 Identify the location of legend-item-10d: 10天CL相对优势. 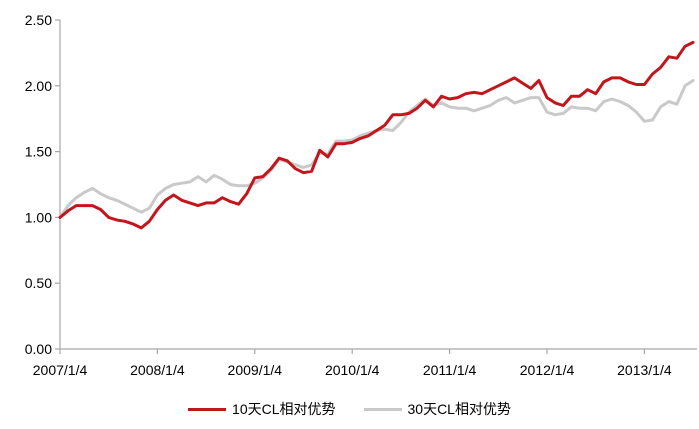
(262, 409).